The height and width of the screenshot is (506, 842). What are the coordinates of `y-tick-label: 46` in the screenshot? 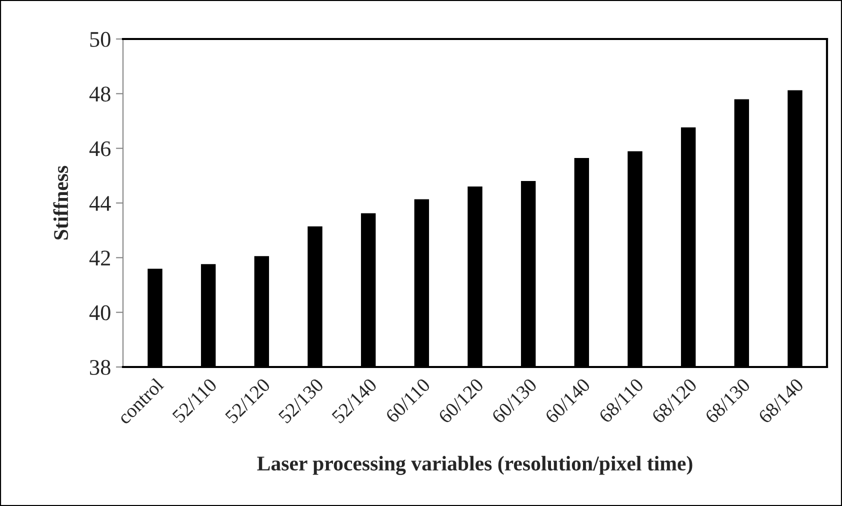 It's located at (100, 148).